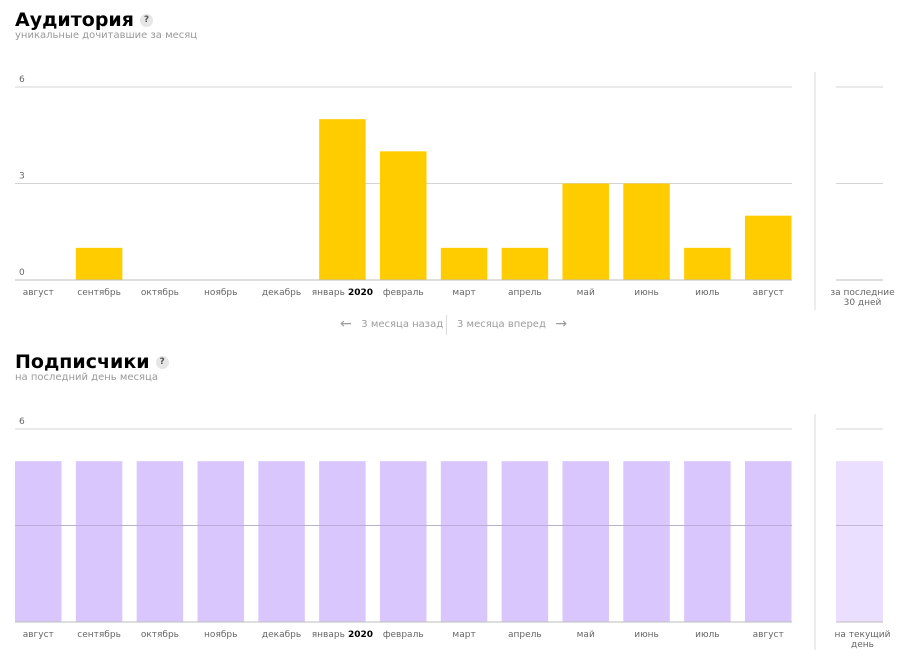 Image resolution: width=900 pixels, height=660 pixels. I want to click on x-tick-label-current-line2: 30 дней, so click(863, 303).